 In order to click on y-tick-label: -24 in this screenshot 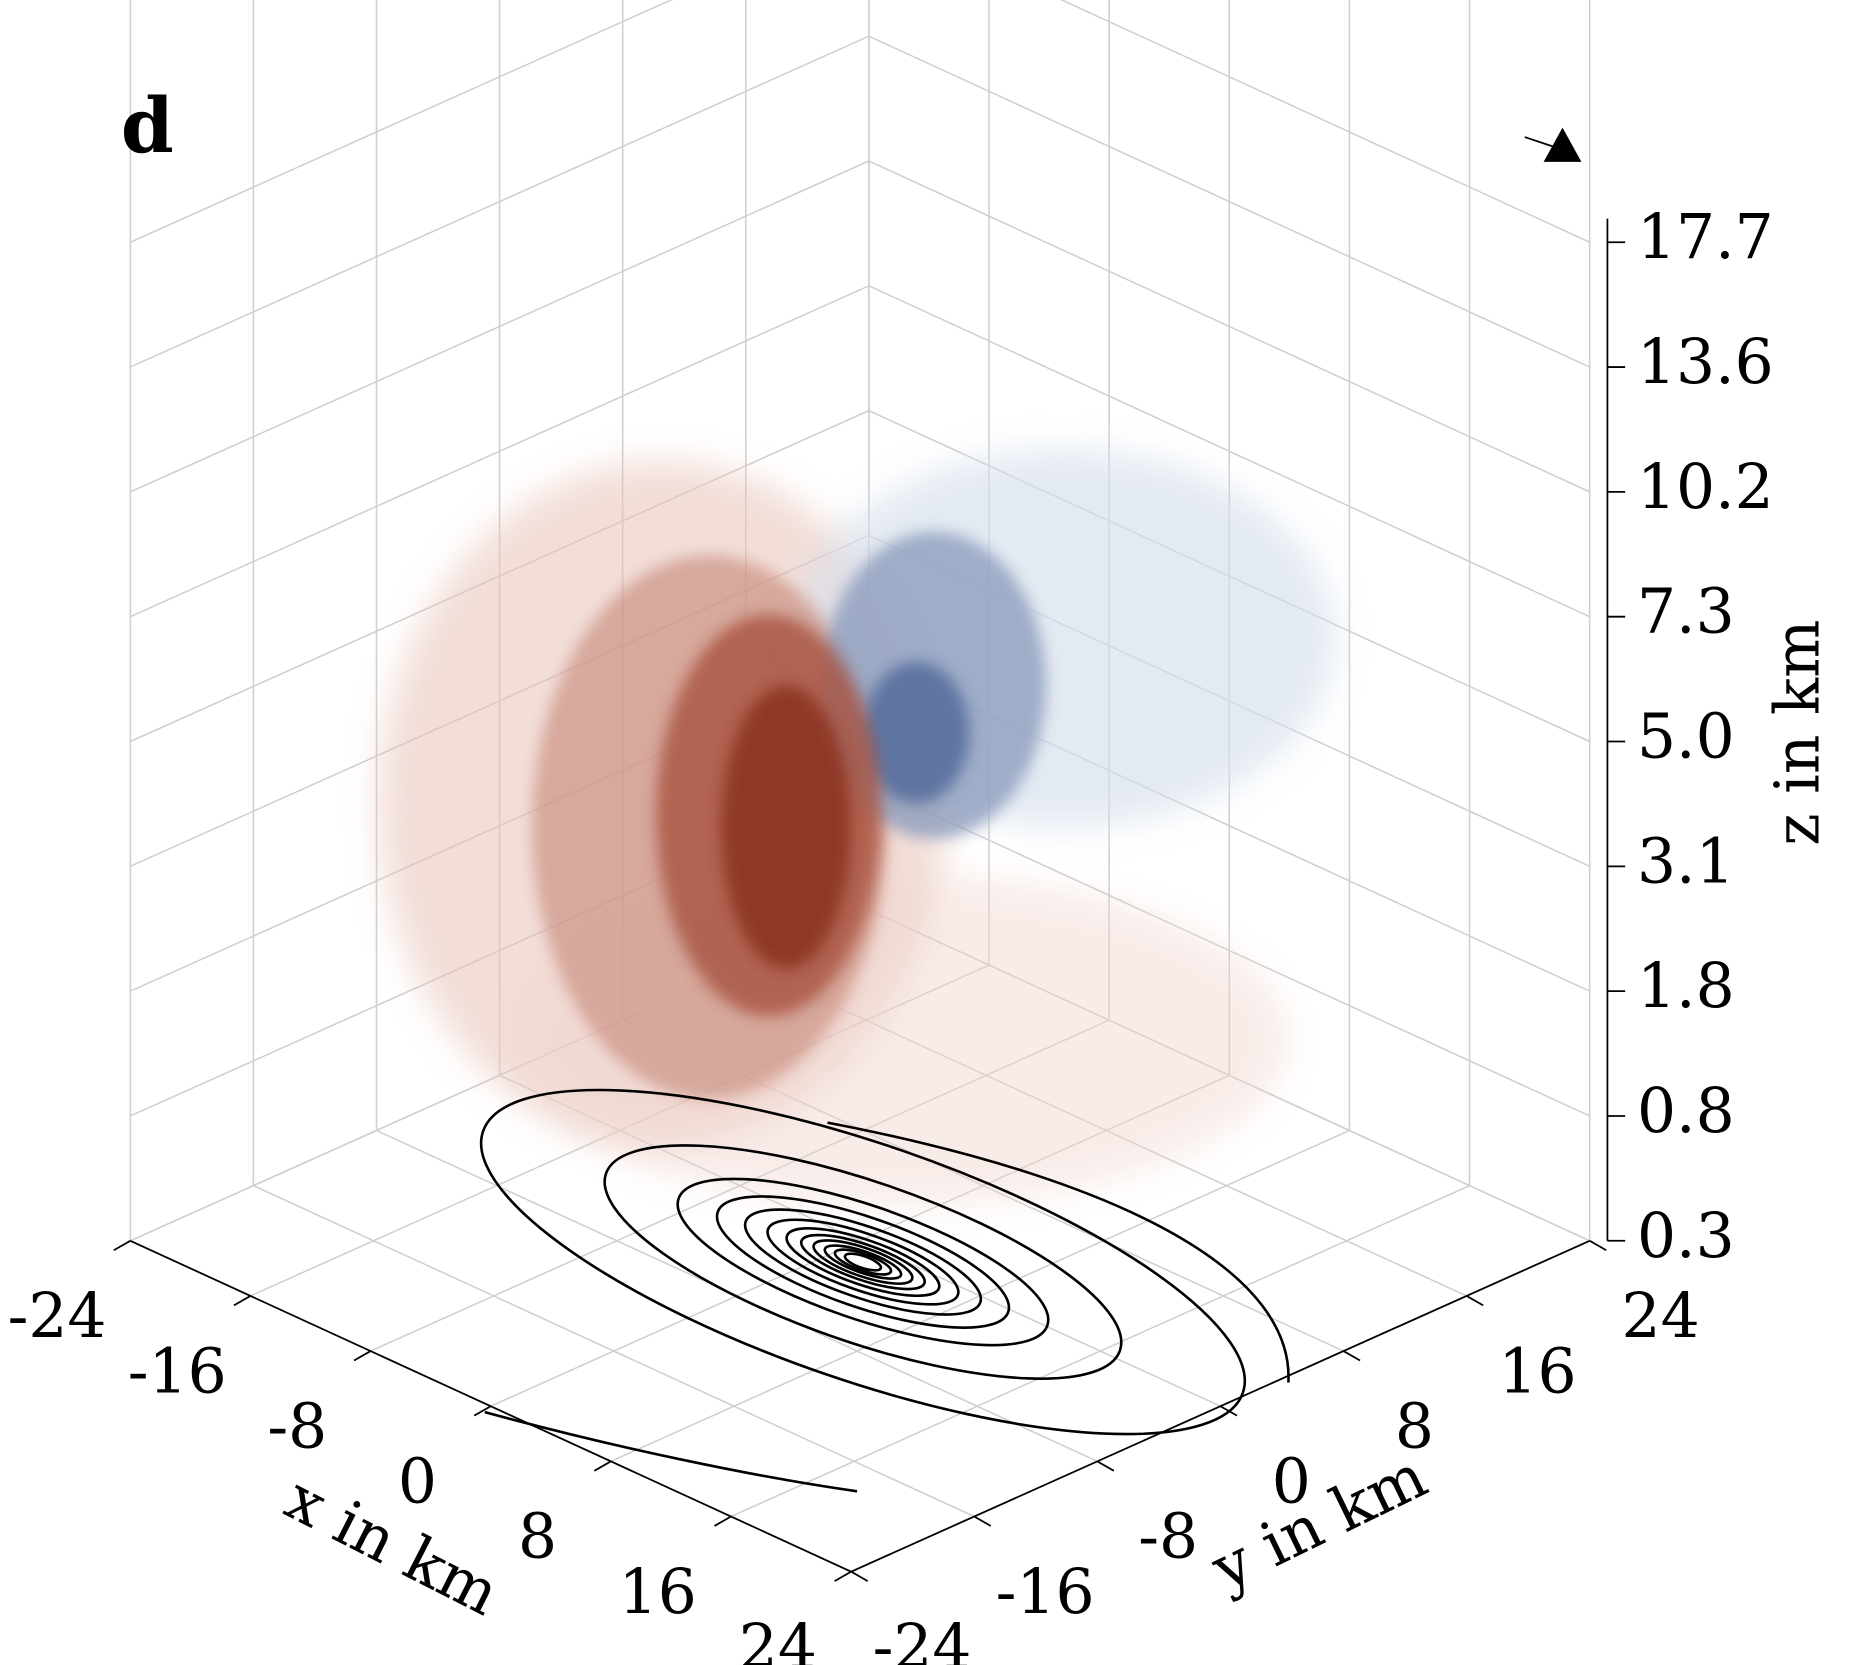, I will do `click(922, 1638)`.